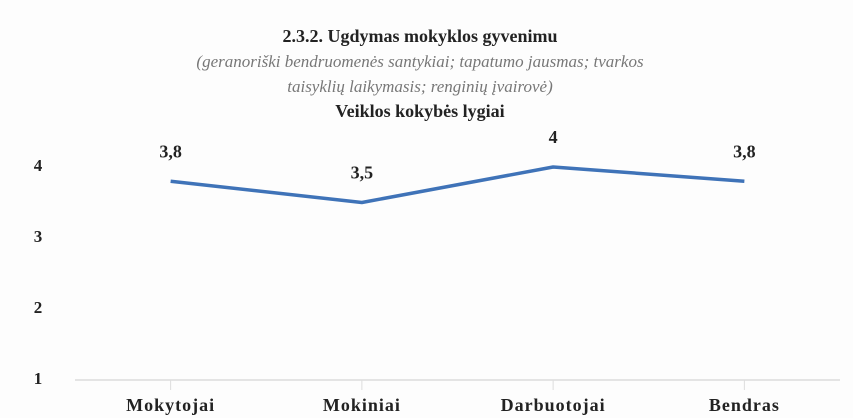 This screenshot has width=853, height=418. I want to click on chart-subtitle: Veiklos kokybės lygiai, so click(419, 111).